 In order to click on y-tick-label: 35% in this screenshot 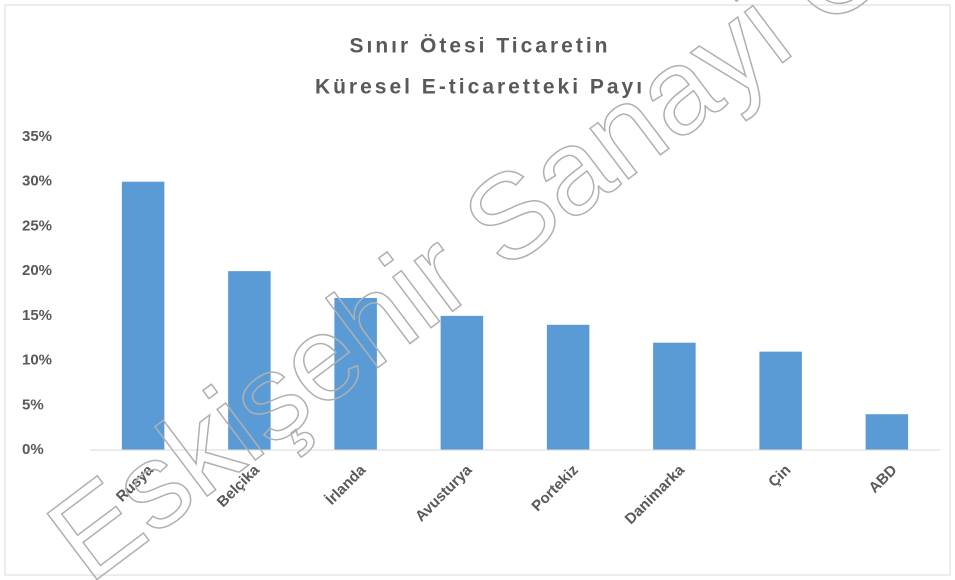, I will do `click(37, 136)`.